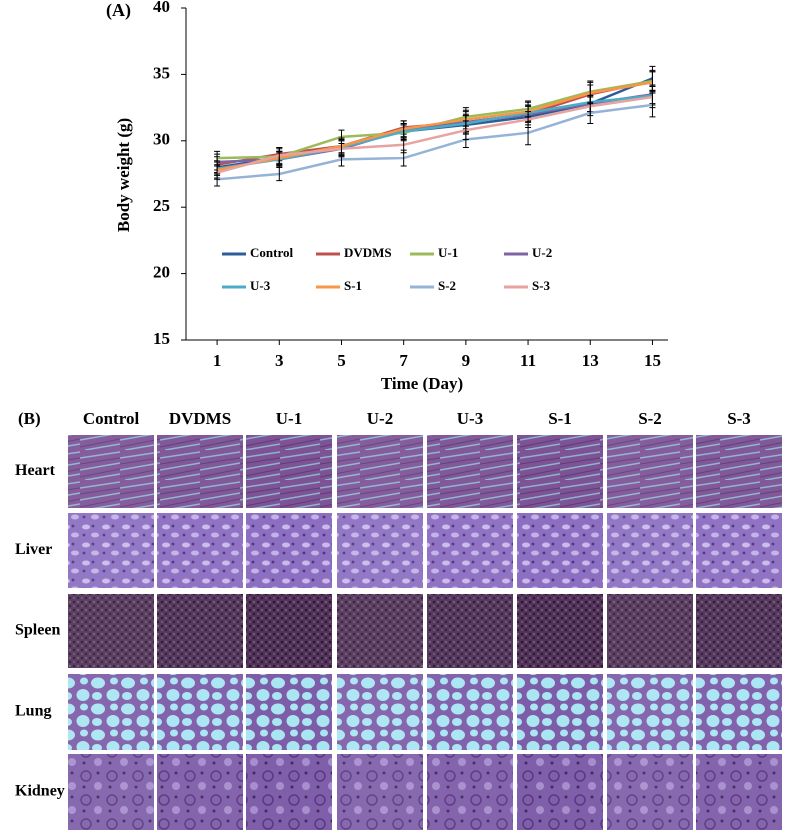 The image size is (787, 835). What do you see at coordinates (161, 338) in the screenshot?
I see `y-tick-label: 15` at bounding box center [161, 338].